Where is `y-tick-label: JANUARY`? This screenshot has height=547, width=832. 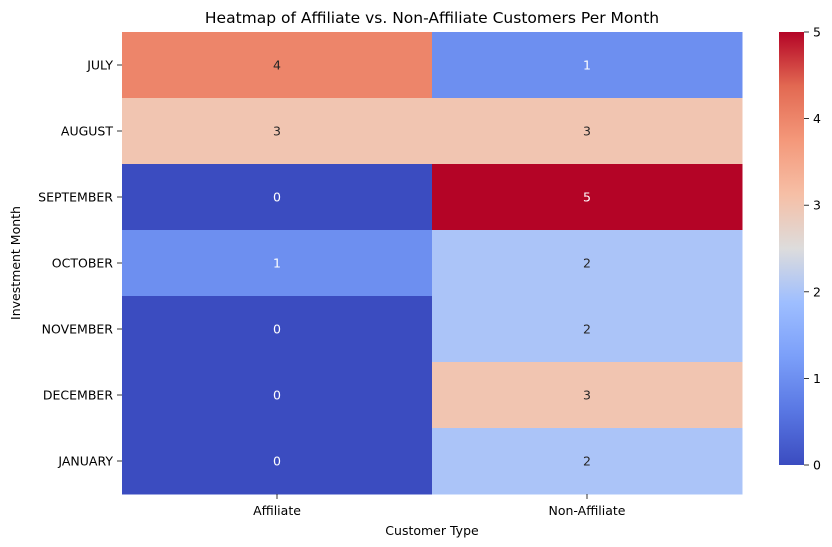 y-tick-label: JANUARY is located at coordinates (85, 461).